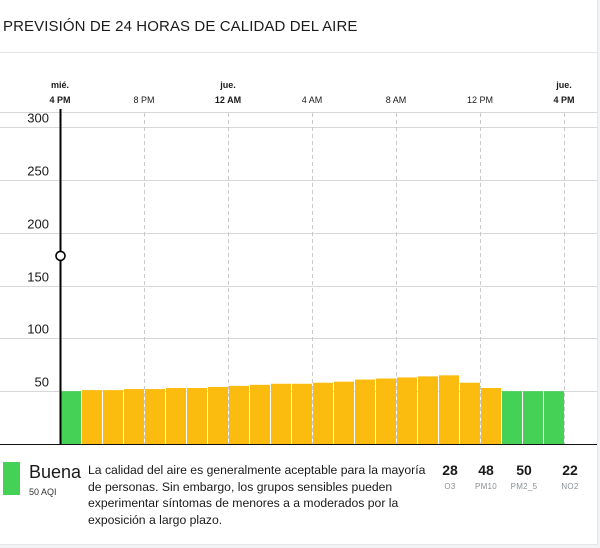 Image resolution: width=600 pixels, height=548 pixels. Describe the element at coordinates (38, 224) in the screenshot. I see `y-tick-label-200: 200` at that location.